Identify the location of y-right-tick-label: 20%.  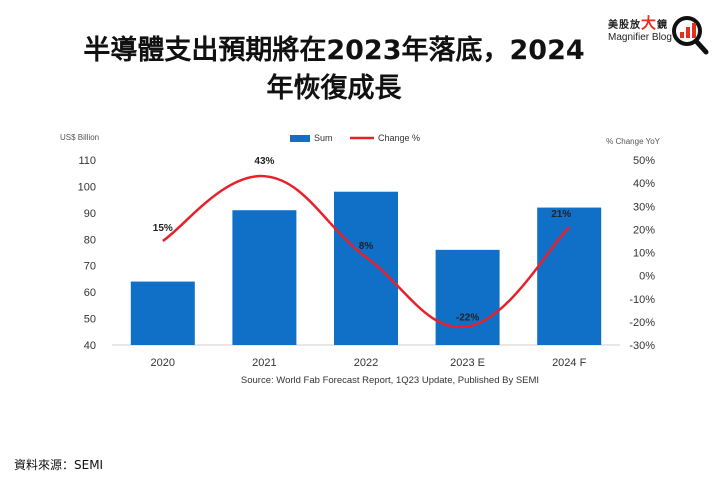
(644, 230).